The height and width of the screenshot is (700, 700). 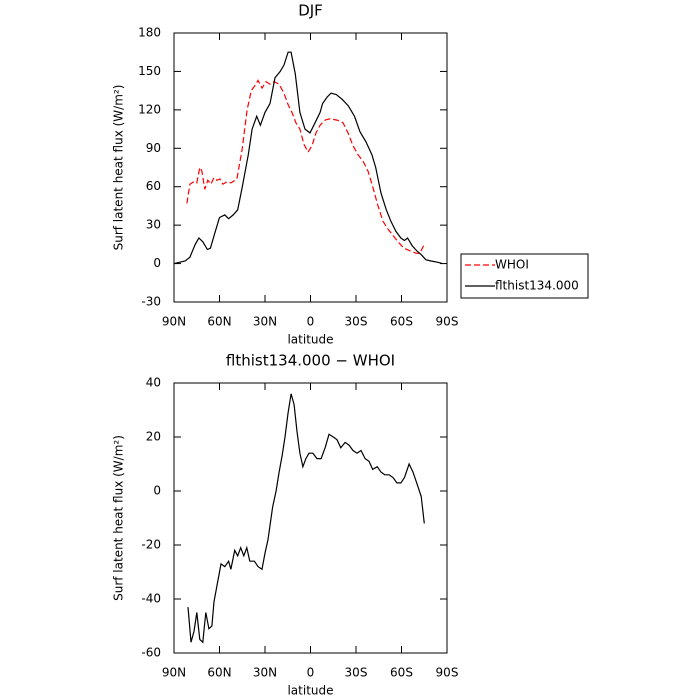 What do you see at coordinates (524, 276) in the screenshot?
I see `legend-box` at bounding box center [524, 276].